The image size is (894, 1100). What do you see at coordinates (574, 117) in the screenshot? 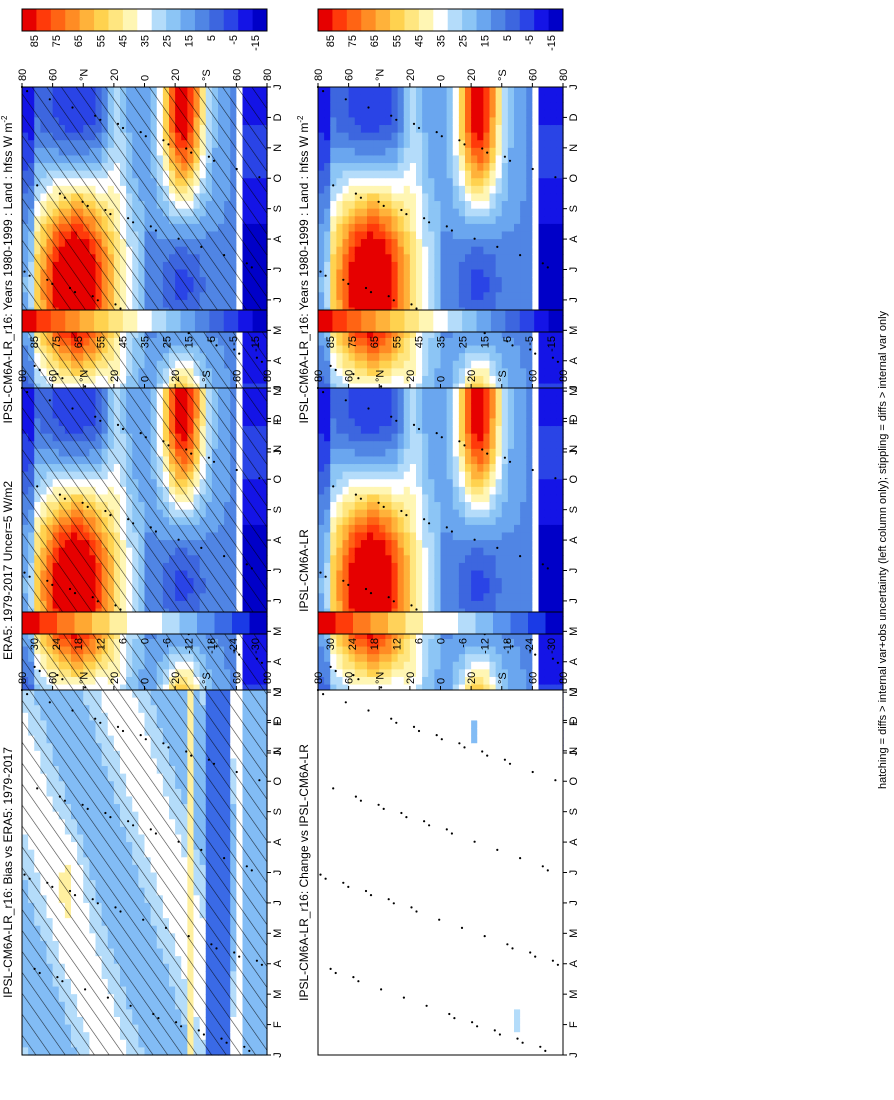
I see `x-tick-label: D` at bounding box center [574, 117].